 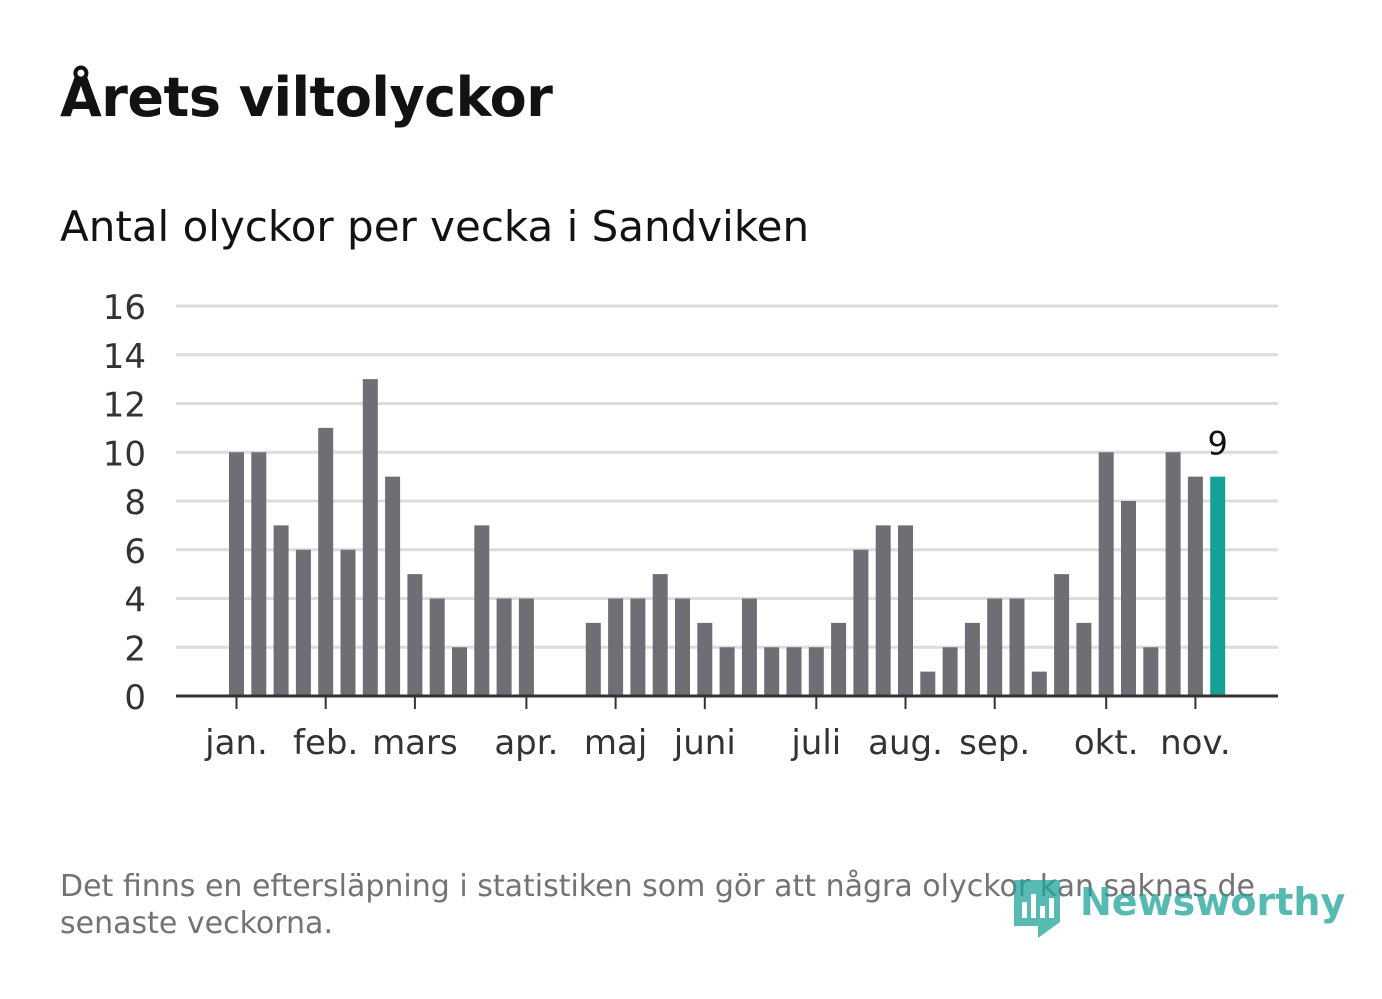 I want to click on x-tick-label: jan., so click(x=236, y=743).